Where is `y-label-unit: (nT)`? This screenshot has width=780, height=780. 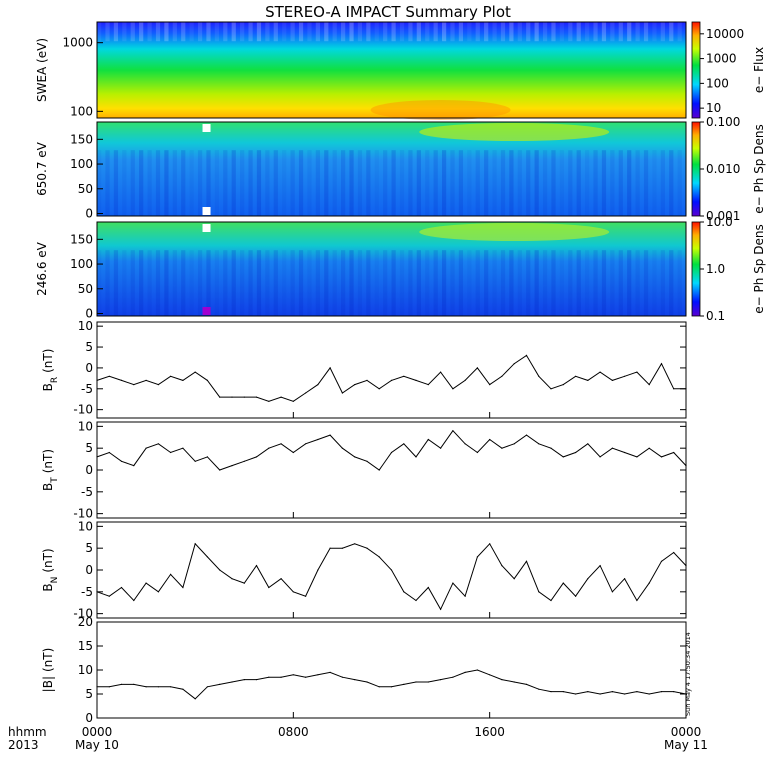 y-label-unit: (nT) is located at coordinates (48, 560).